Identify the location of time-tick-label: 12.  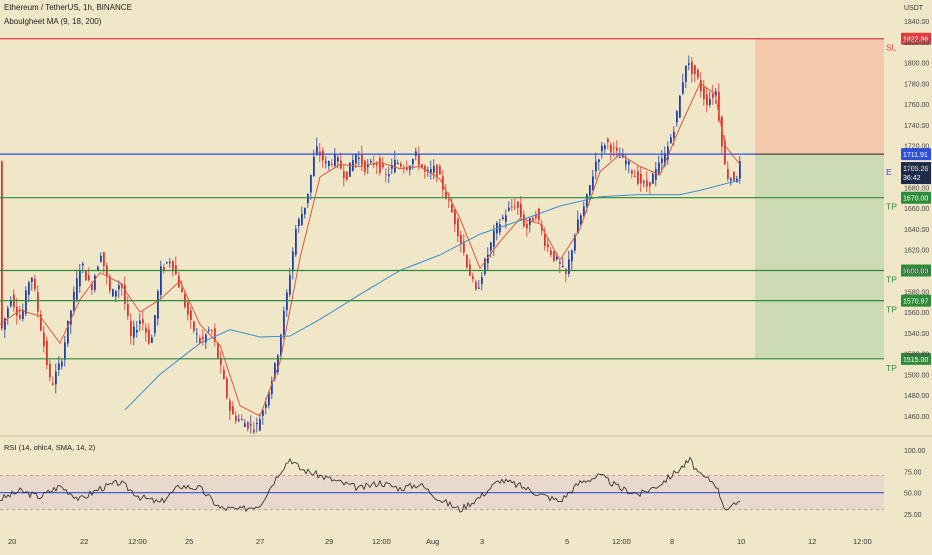
(812, 541).